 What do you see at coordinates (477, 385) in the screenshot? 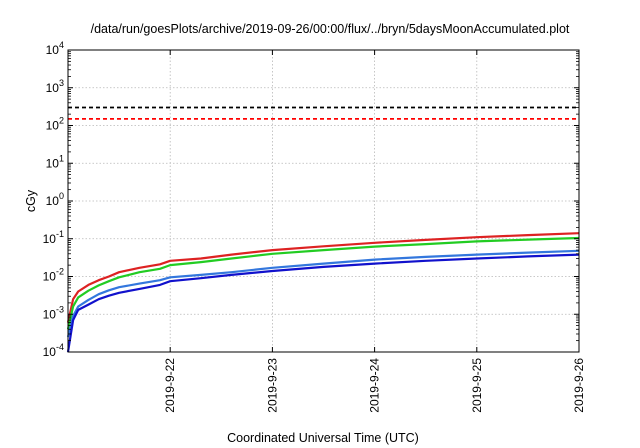
I see `x-tick-label: 2019-9-25` at bounding box center [477, 385].